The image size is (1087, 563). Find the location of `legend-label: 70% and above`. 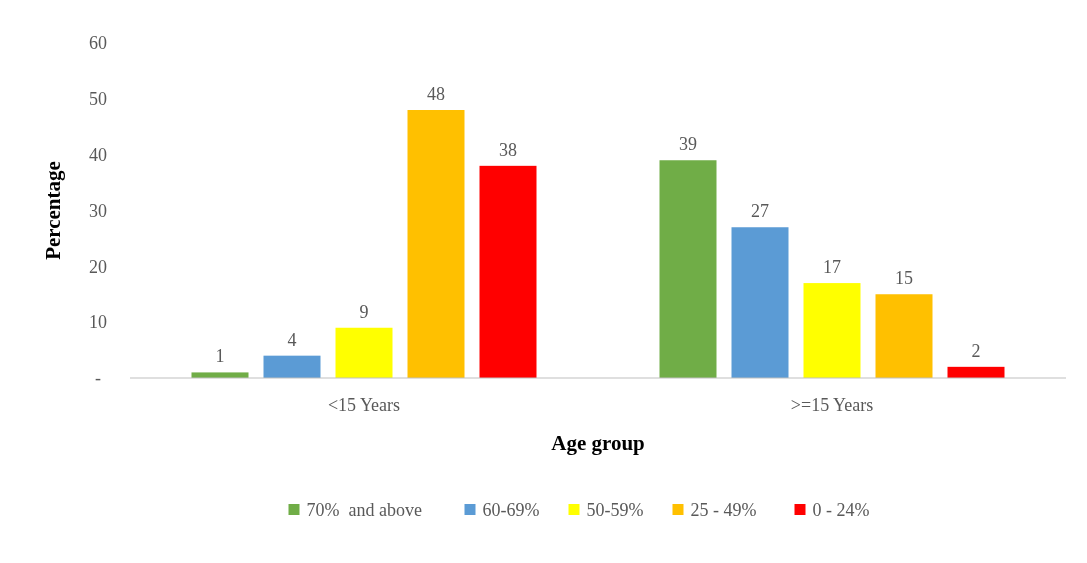

legend-label: 70% and above is located at coordinates (364, 510).